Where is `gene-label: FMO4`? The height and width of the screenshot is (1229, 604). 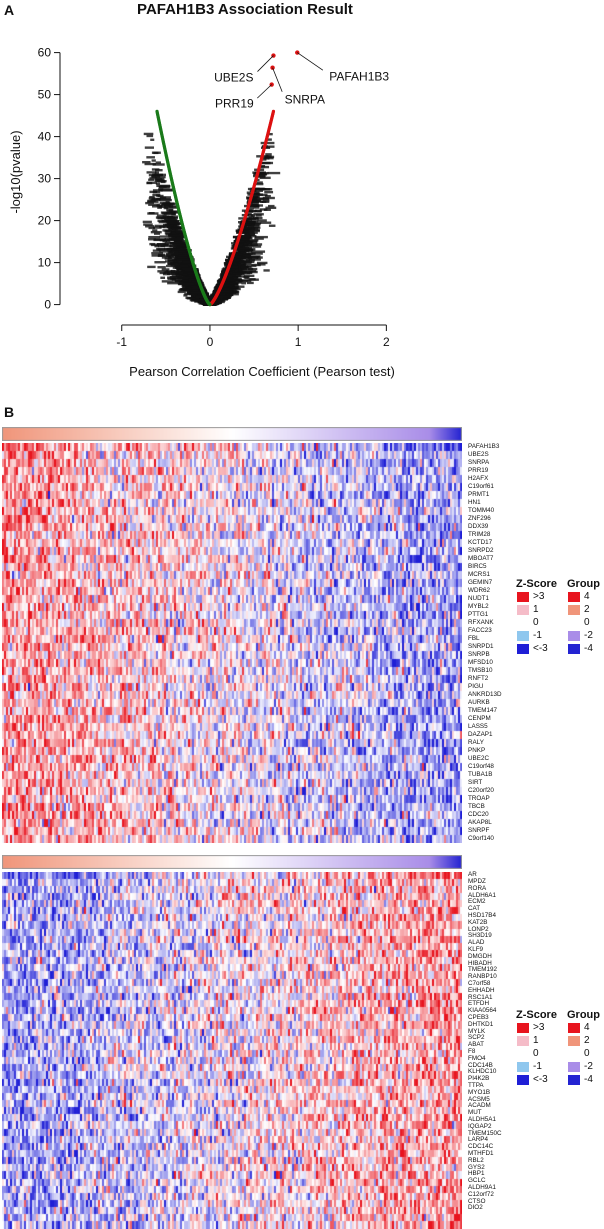
gene-label: FMO4 is located at coordinates (477, 1058).